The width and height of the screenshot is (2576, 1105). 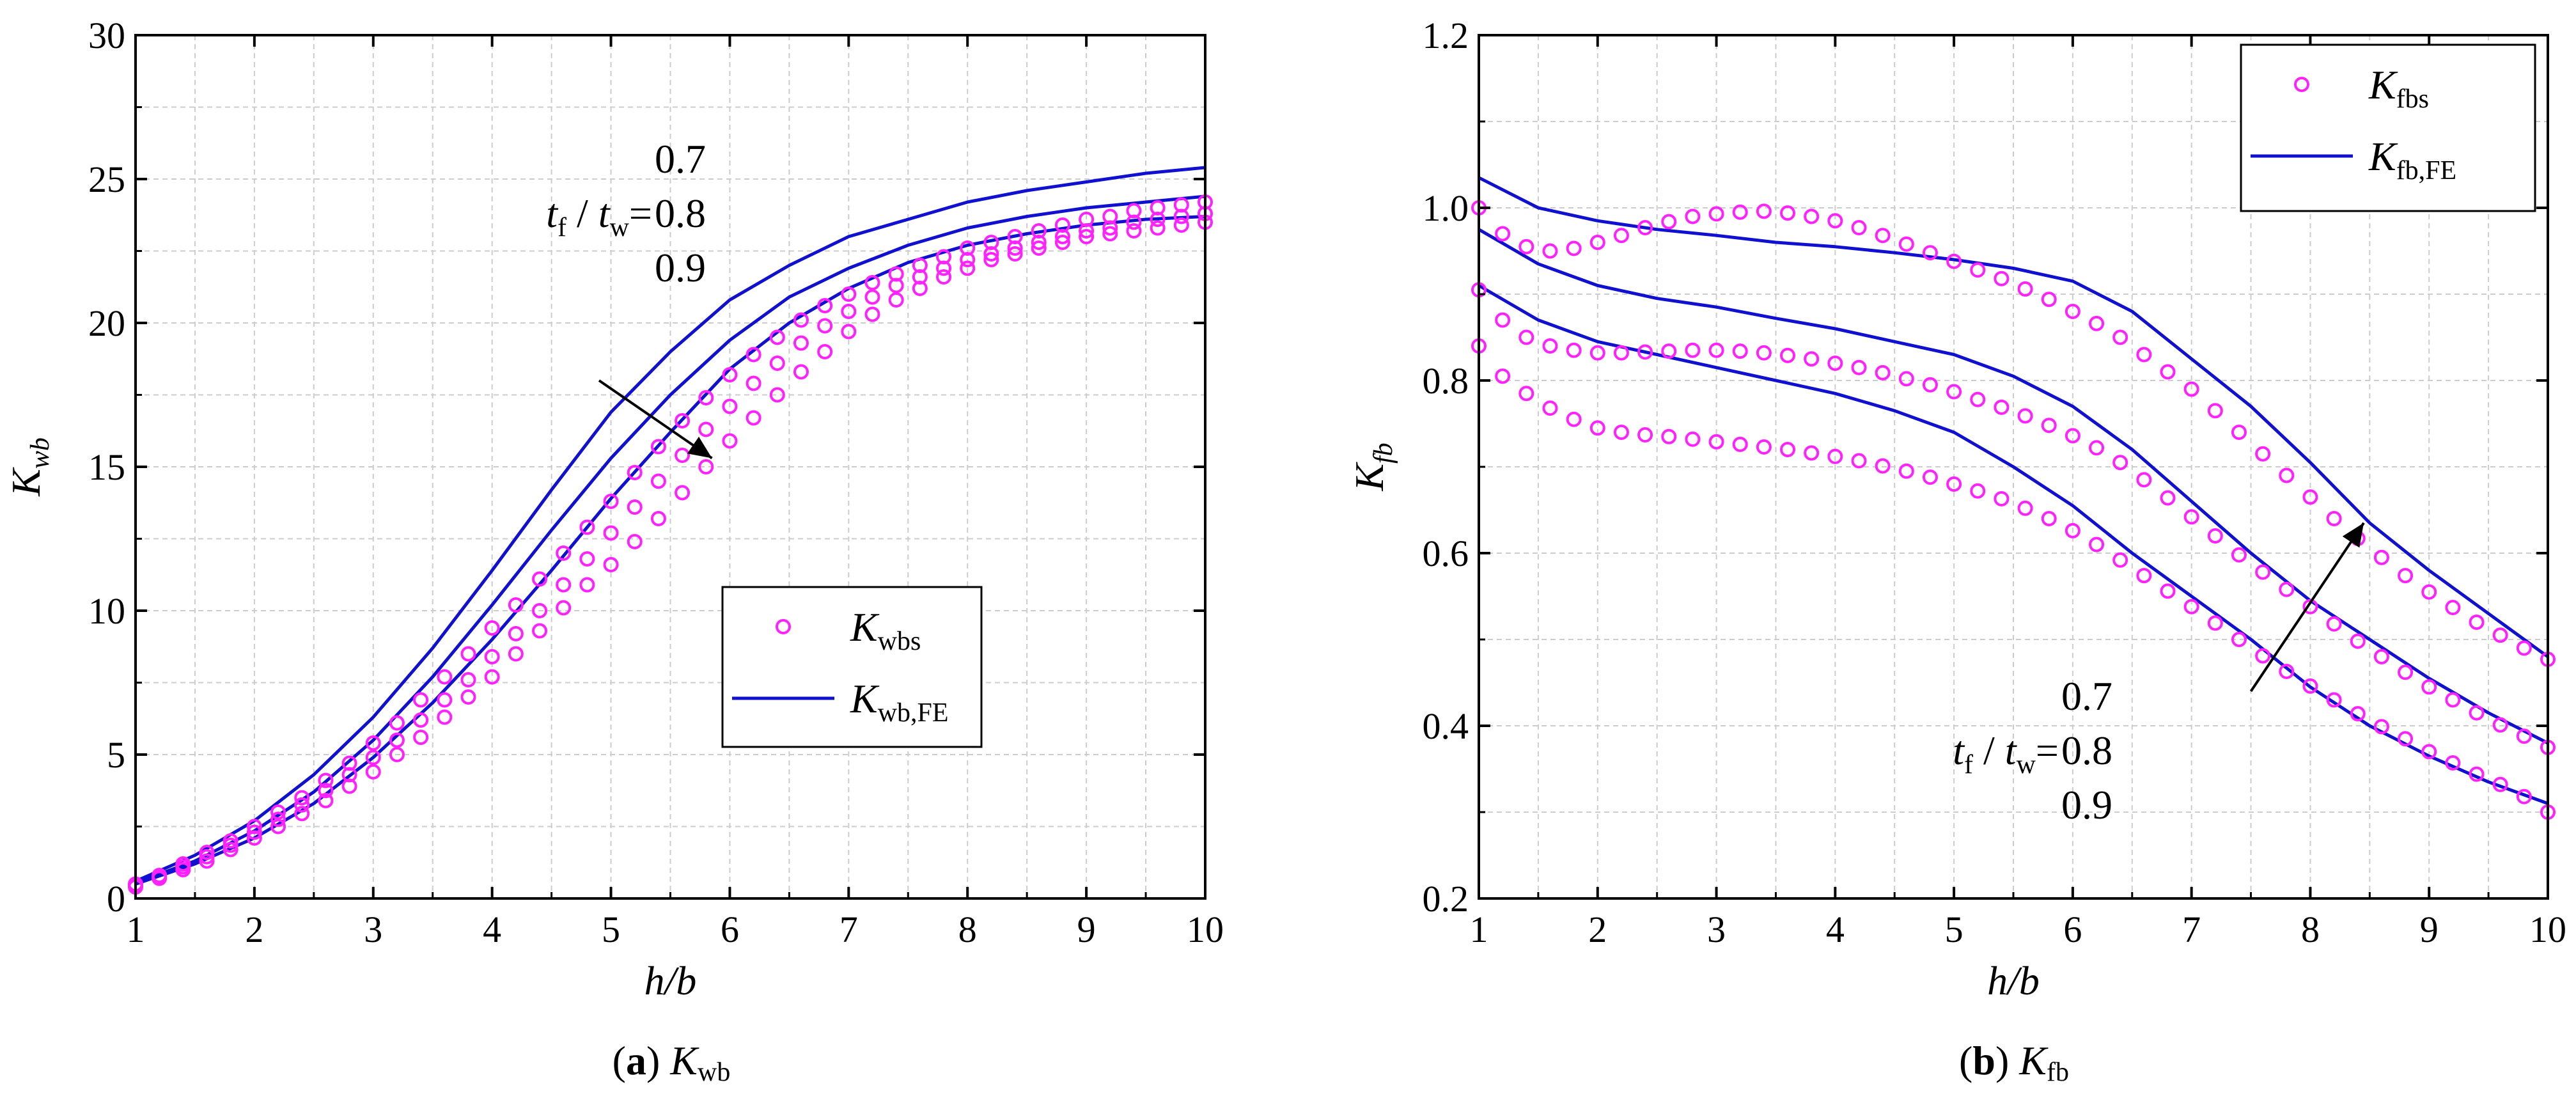 I want to click on x-tick-label: 9, so click(x=1086, y=929).